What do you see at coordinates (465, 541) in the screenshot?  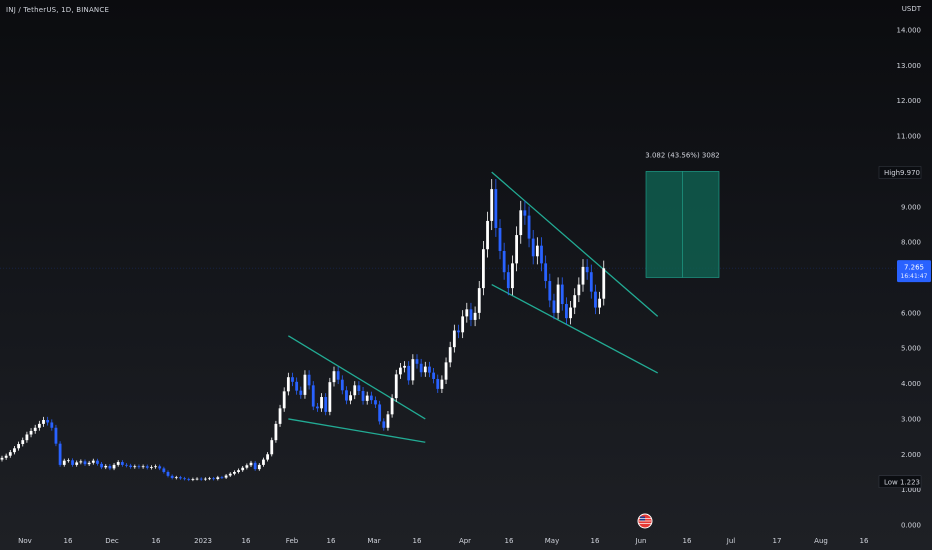 I see `x-tick-label: Apr` at bounding box center [465, 541].